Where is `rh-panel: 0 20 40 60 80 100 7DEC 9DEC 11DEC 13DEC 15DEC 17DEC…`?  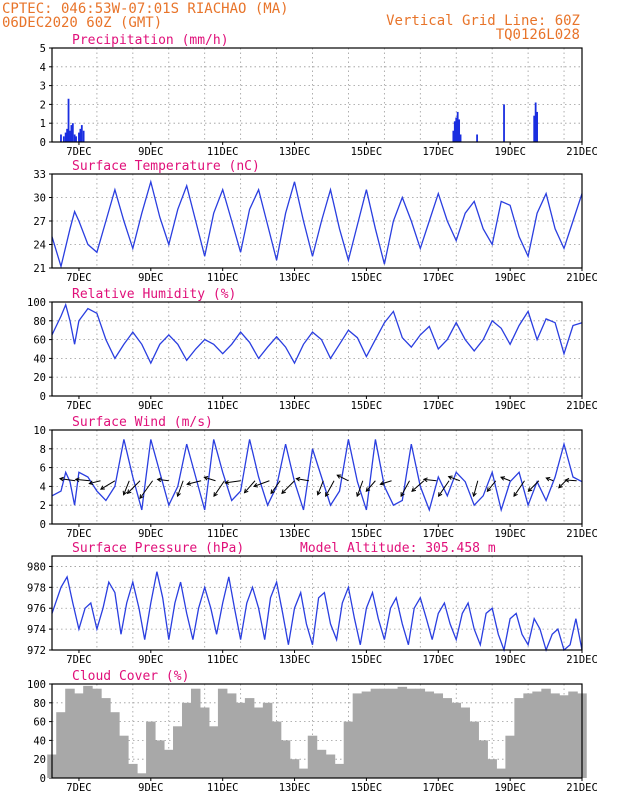 rh-panel: 0 20 40 60 80 100 7DEC 9DEC 11DEC 13DEC 15DEC 17DEC… is located at coordinates (312, 349).